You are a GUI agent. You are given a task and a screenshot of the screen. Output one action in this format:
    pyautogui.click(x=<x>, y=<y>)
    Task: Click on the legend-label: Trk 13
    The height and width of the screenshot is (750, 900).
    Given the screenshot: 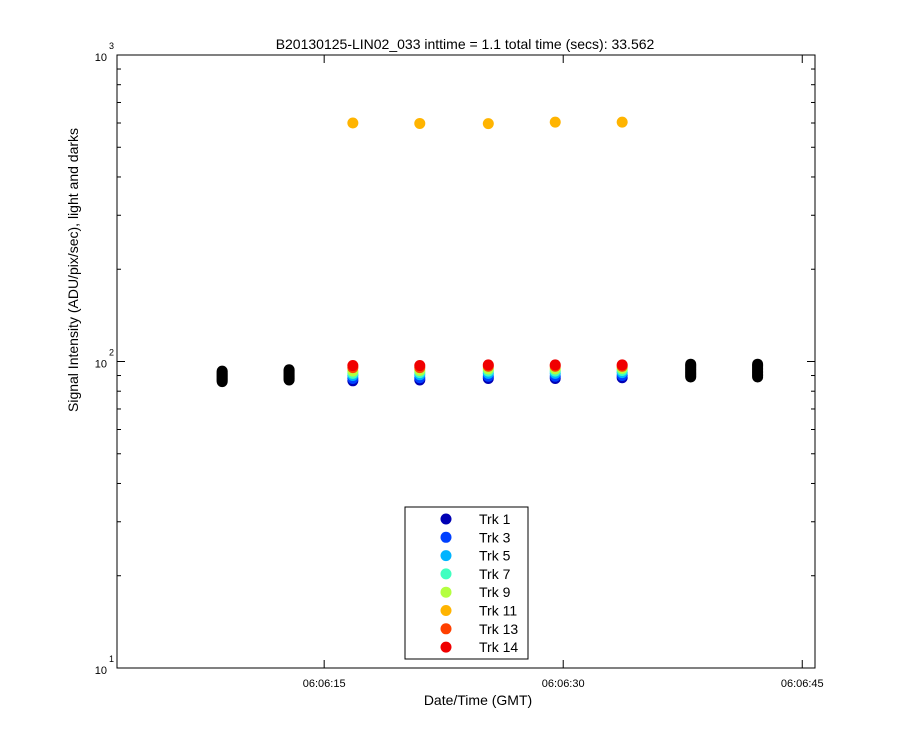 What is the action you would take?
    pyautogui.click(x=498, y=629)
    